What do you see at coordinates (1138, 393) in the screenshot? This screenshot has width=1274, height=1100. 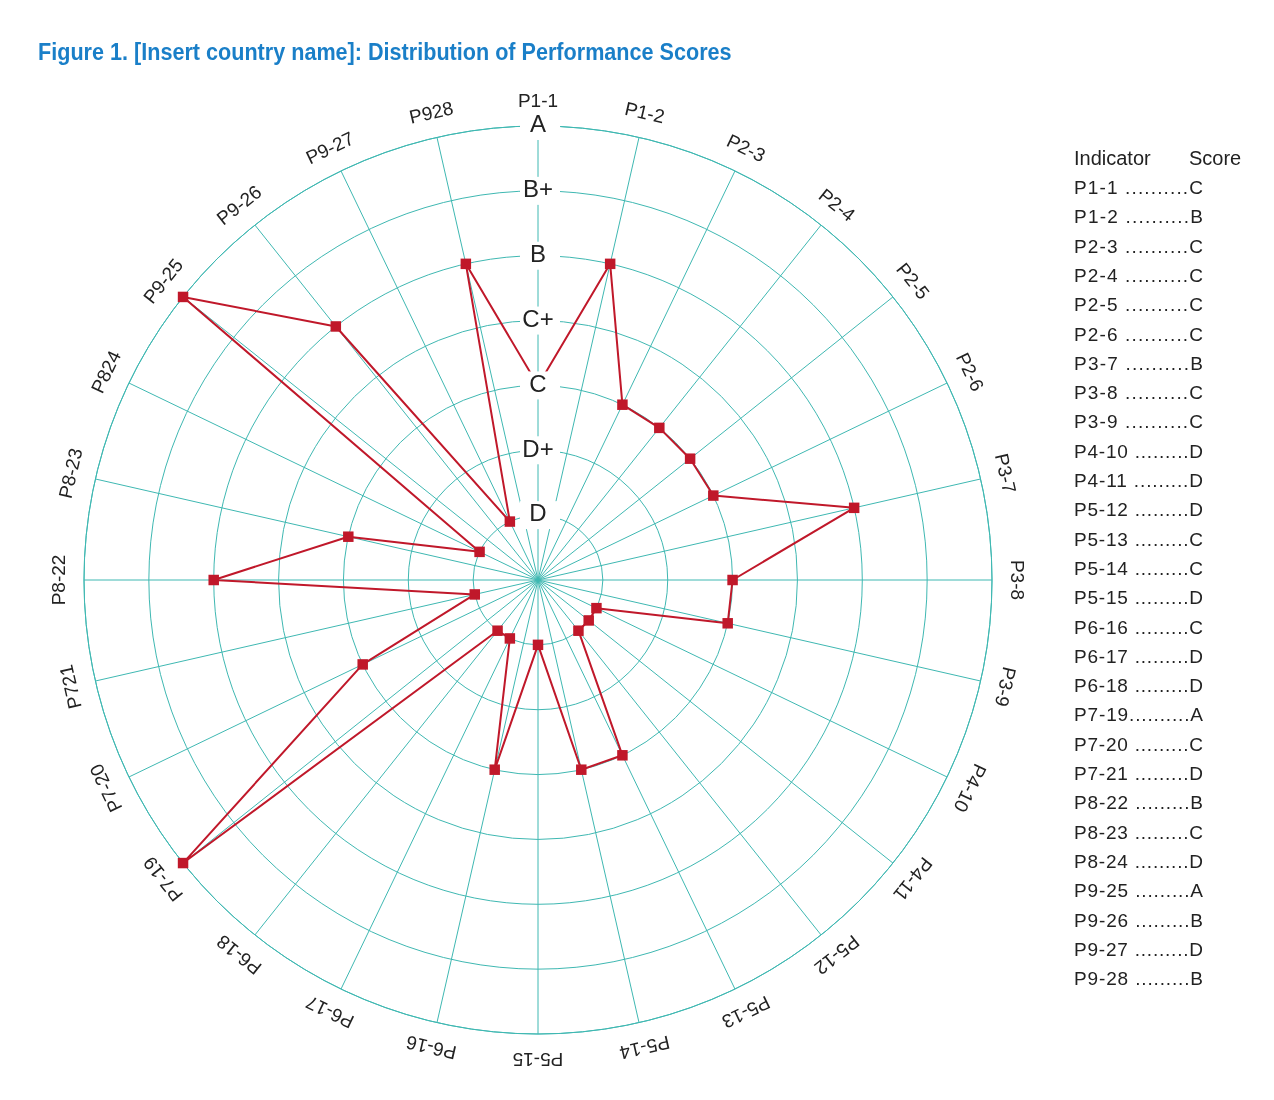 I see `text: P3-8 ..........C` at bounding box center [1138, 393].